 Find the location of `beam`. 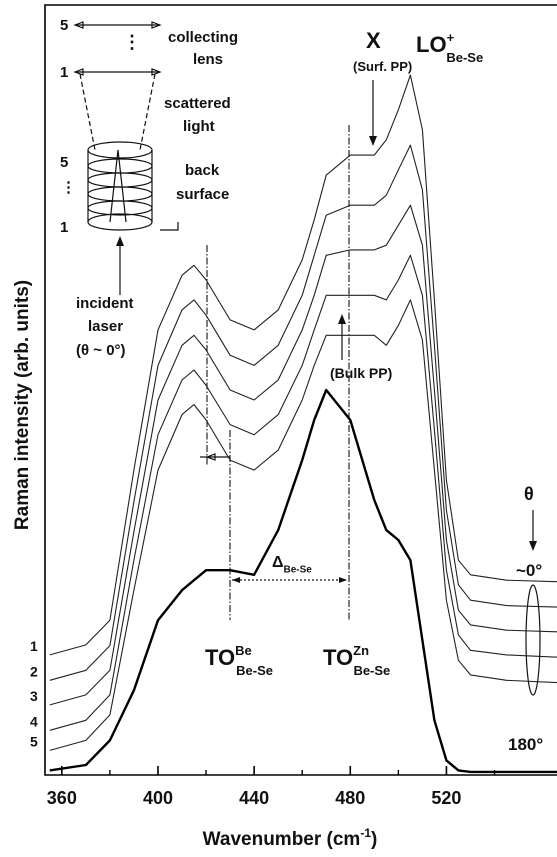

beam is located at coordinates (118, 186).